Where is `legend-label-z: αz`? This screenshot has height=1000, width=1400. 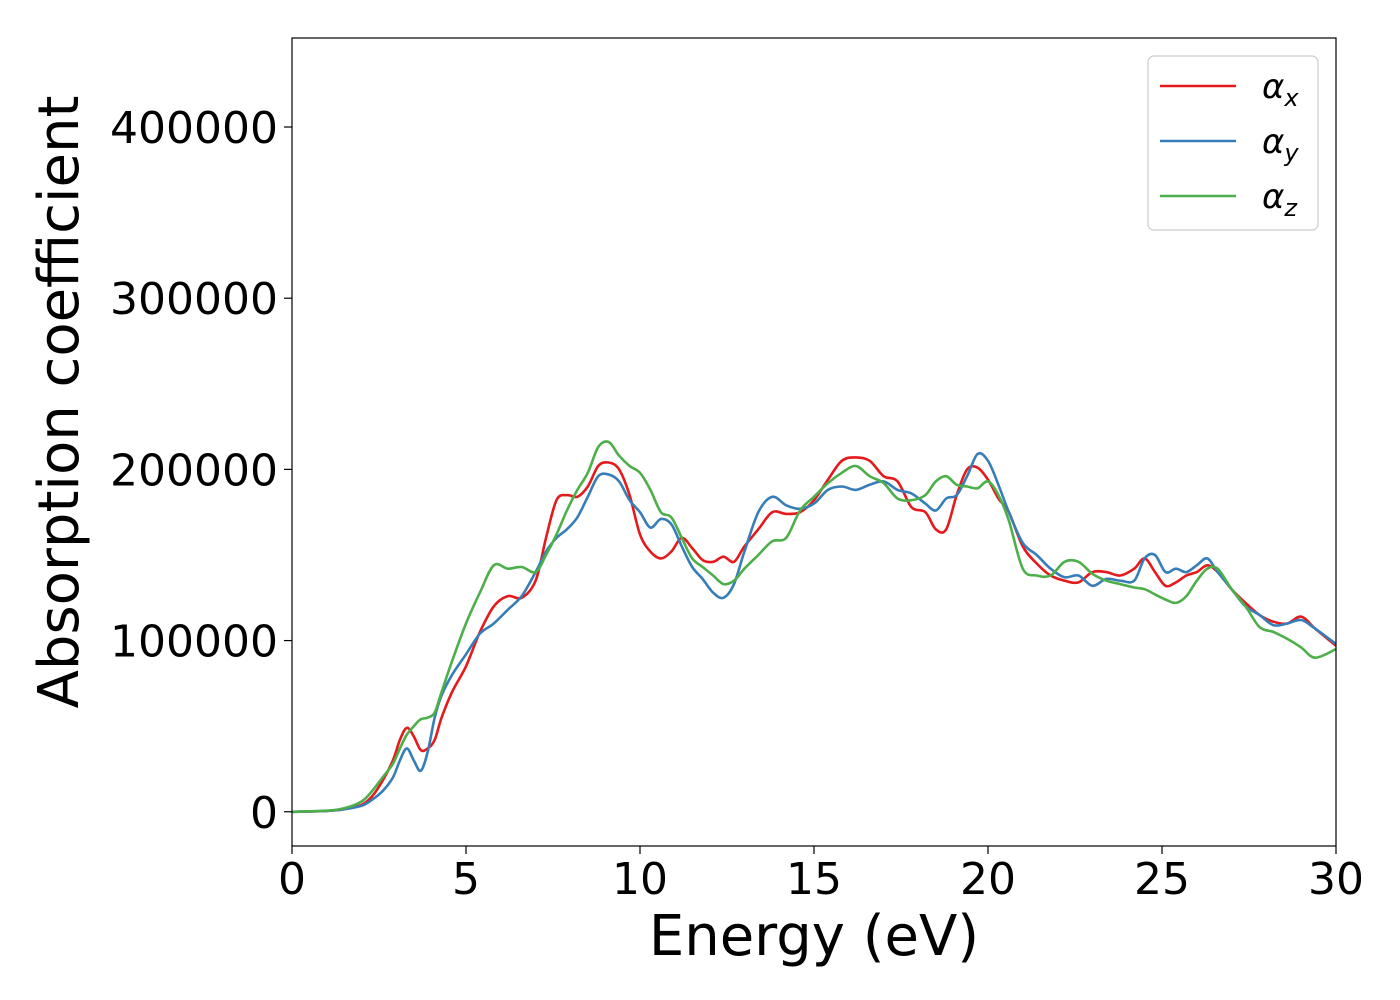 legend-label-z: αz is located at coordinates (1280, 199).